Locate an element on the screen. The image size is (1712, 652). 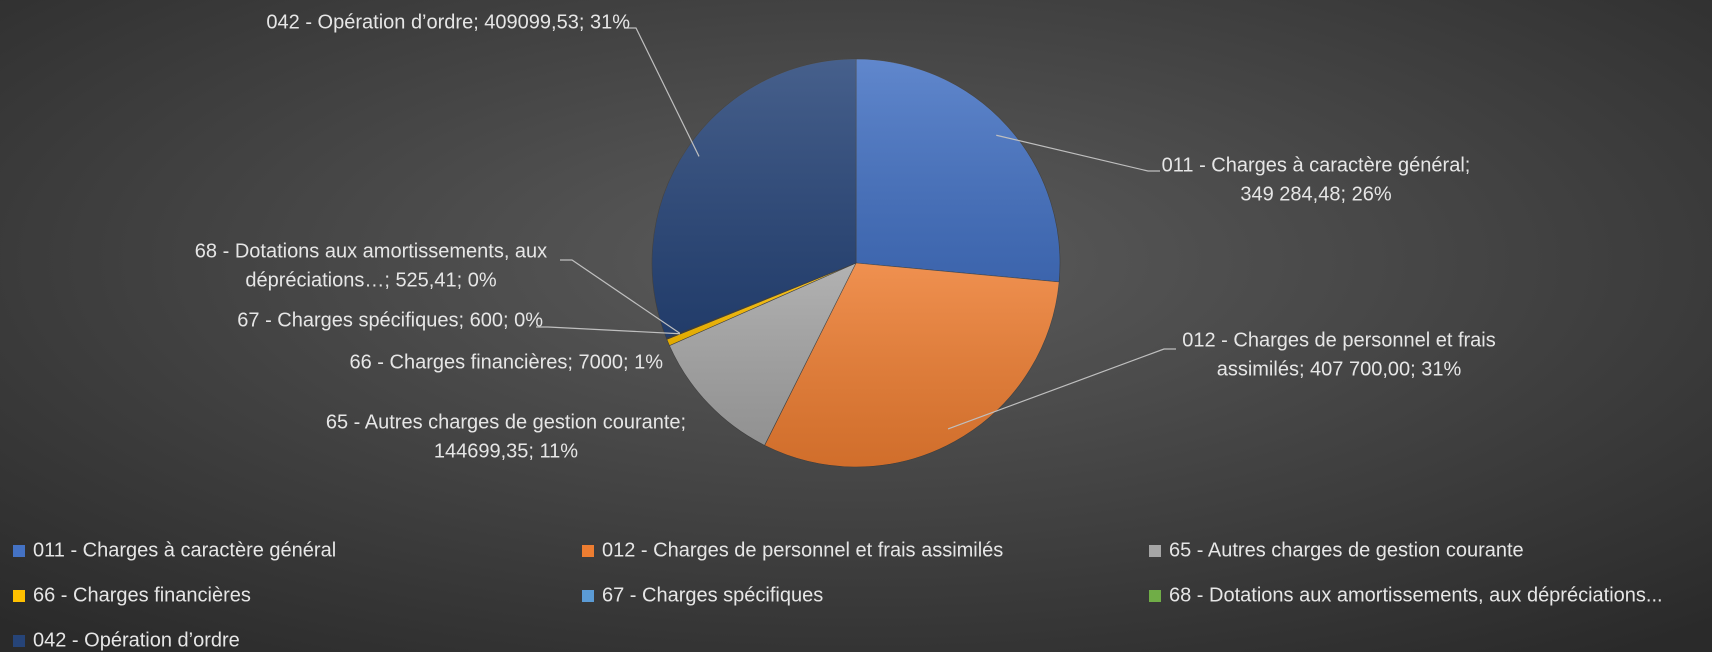
data-label: 66 - Charges financières; 7000; 1% is located at coordinates (506, 362).